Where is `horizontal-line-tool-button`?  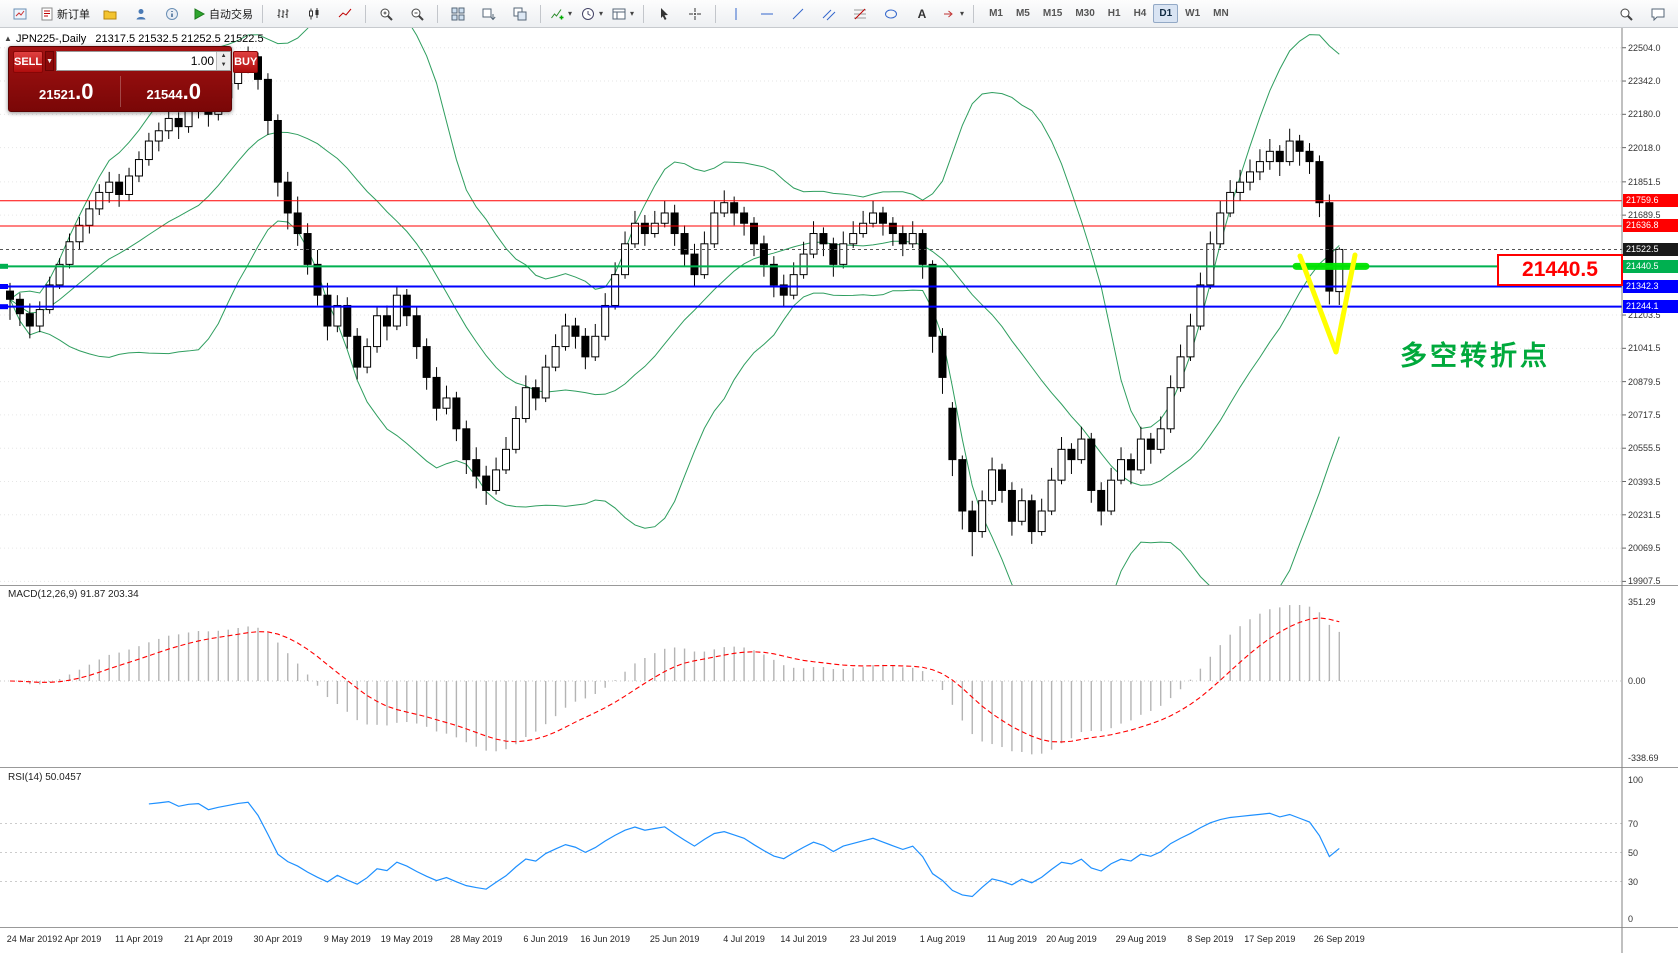 horizontal-line-tool-button is located at coordinates (767, 14).